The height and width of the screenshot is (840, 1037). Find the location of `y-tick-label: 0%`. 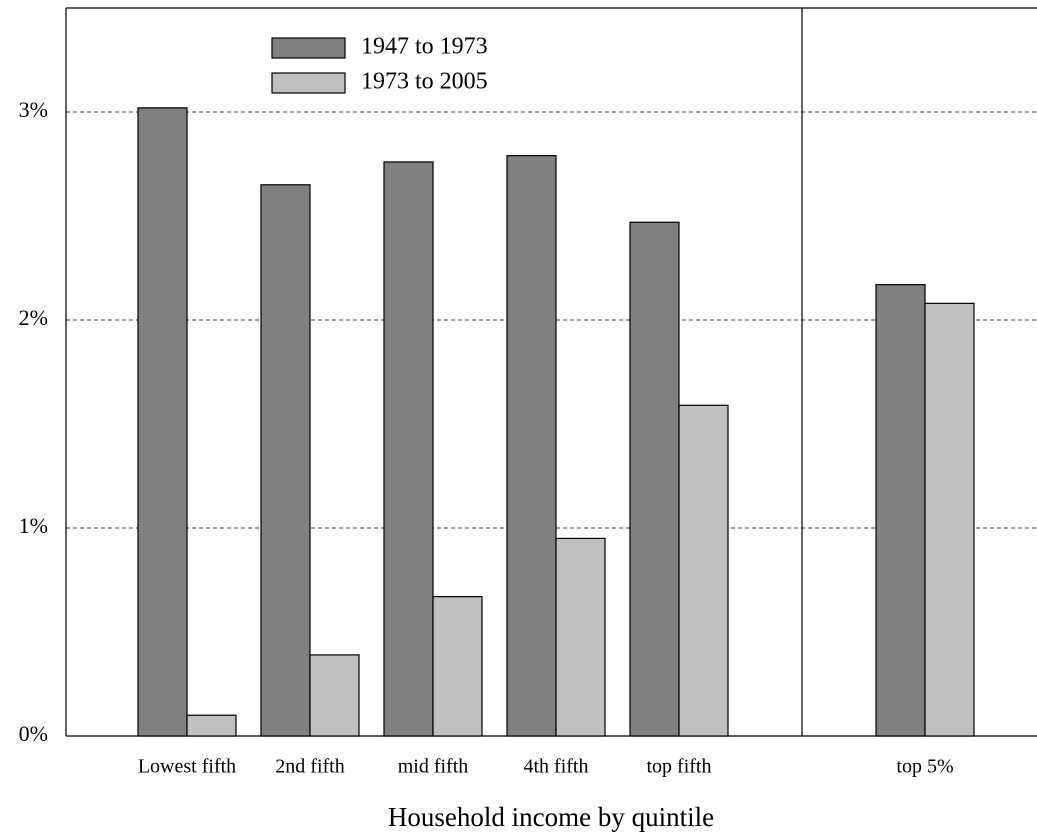

y-tick-label: 0% is located at coordinates (33, 733).